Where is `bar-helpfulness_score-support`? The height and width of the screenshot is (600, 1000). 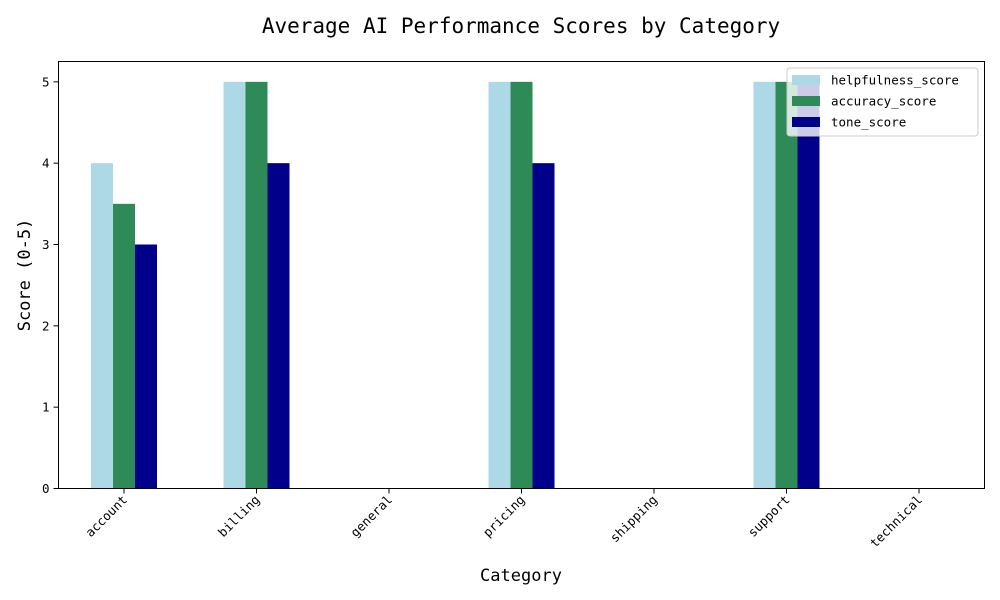 bar-helpfulness_score-support is located at coordinates (764, 285).